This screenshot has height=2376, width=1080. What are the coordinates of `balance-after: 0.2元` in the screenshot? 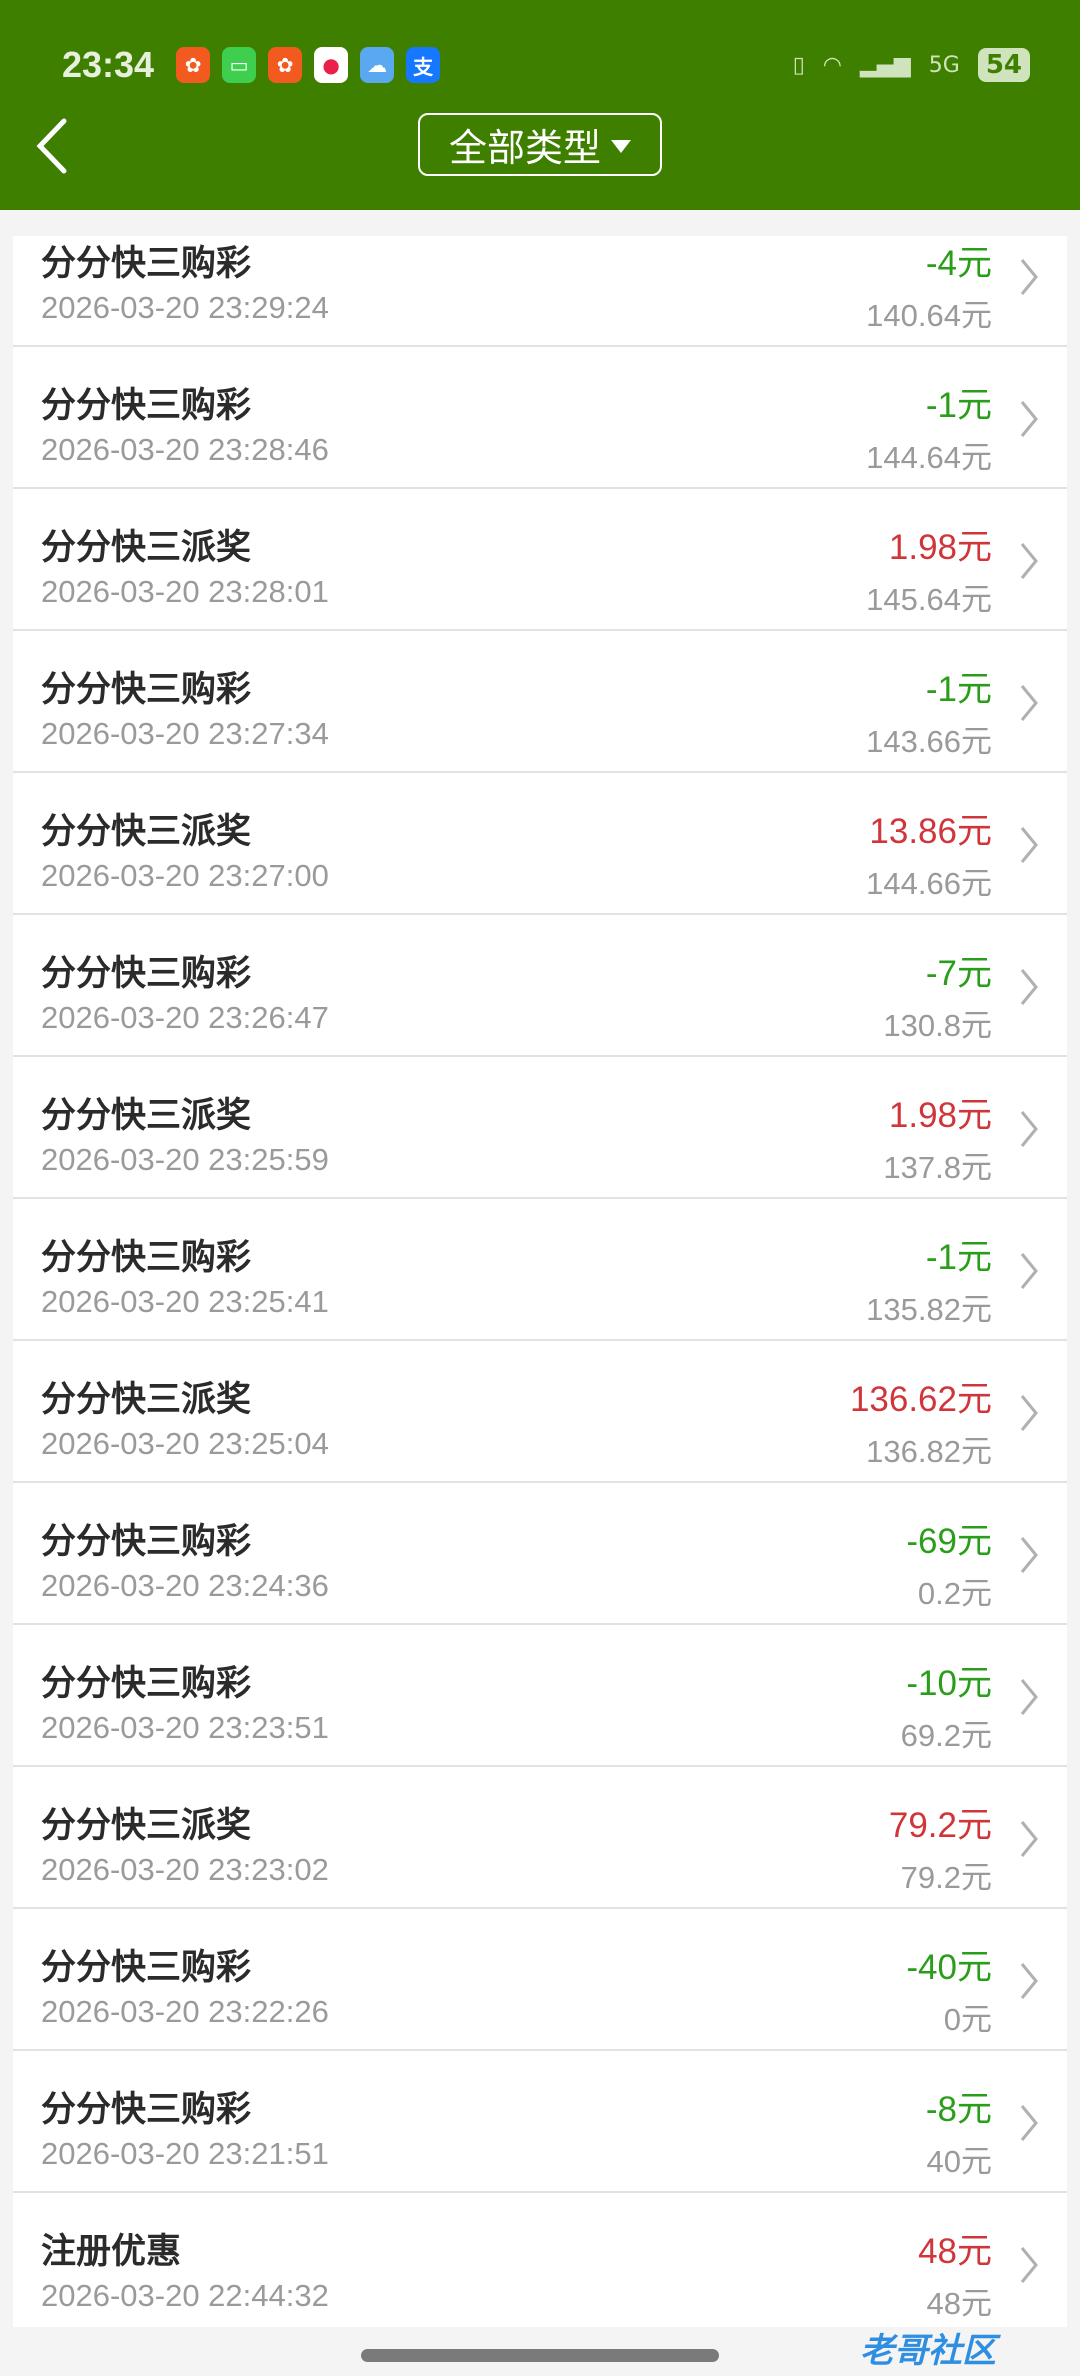 It's located at (954, 1593).